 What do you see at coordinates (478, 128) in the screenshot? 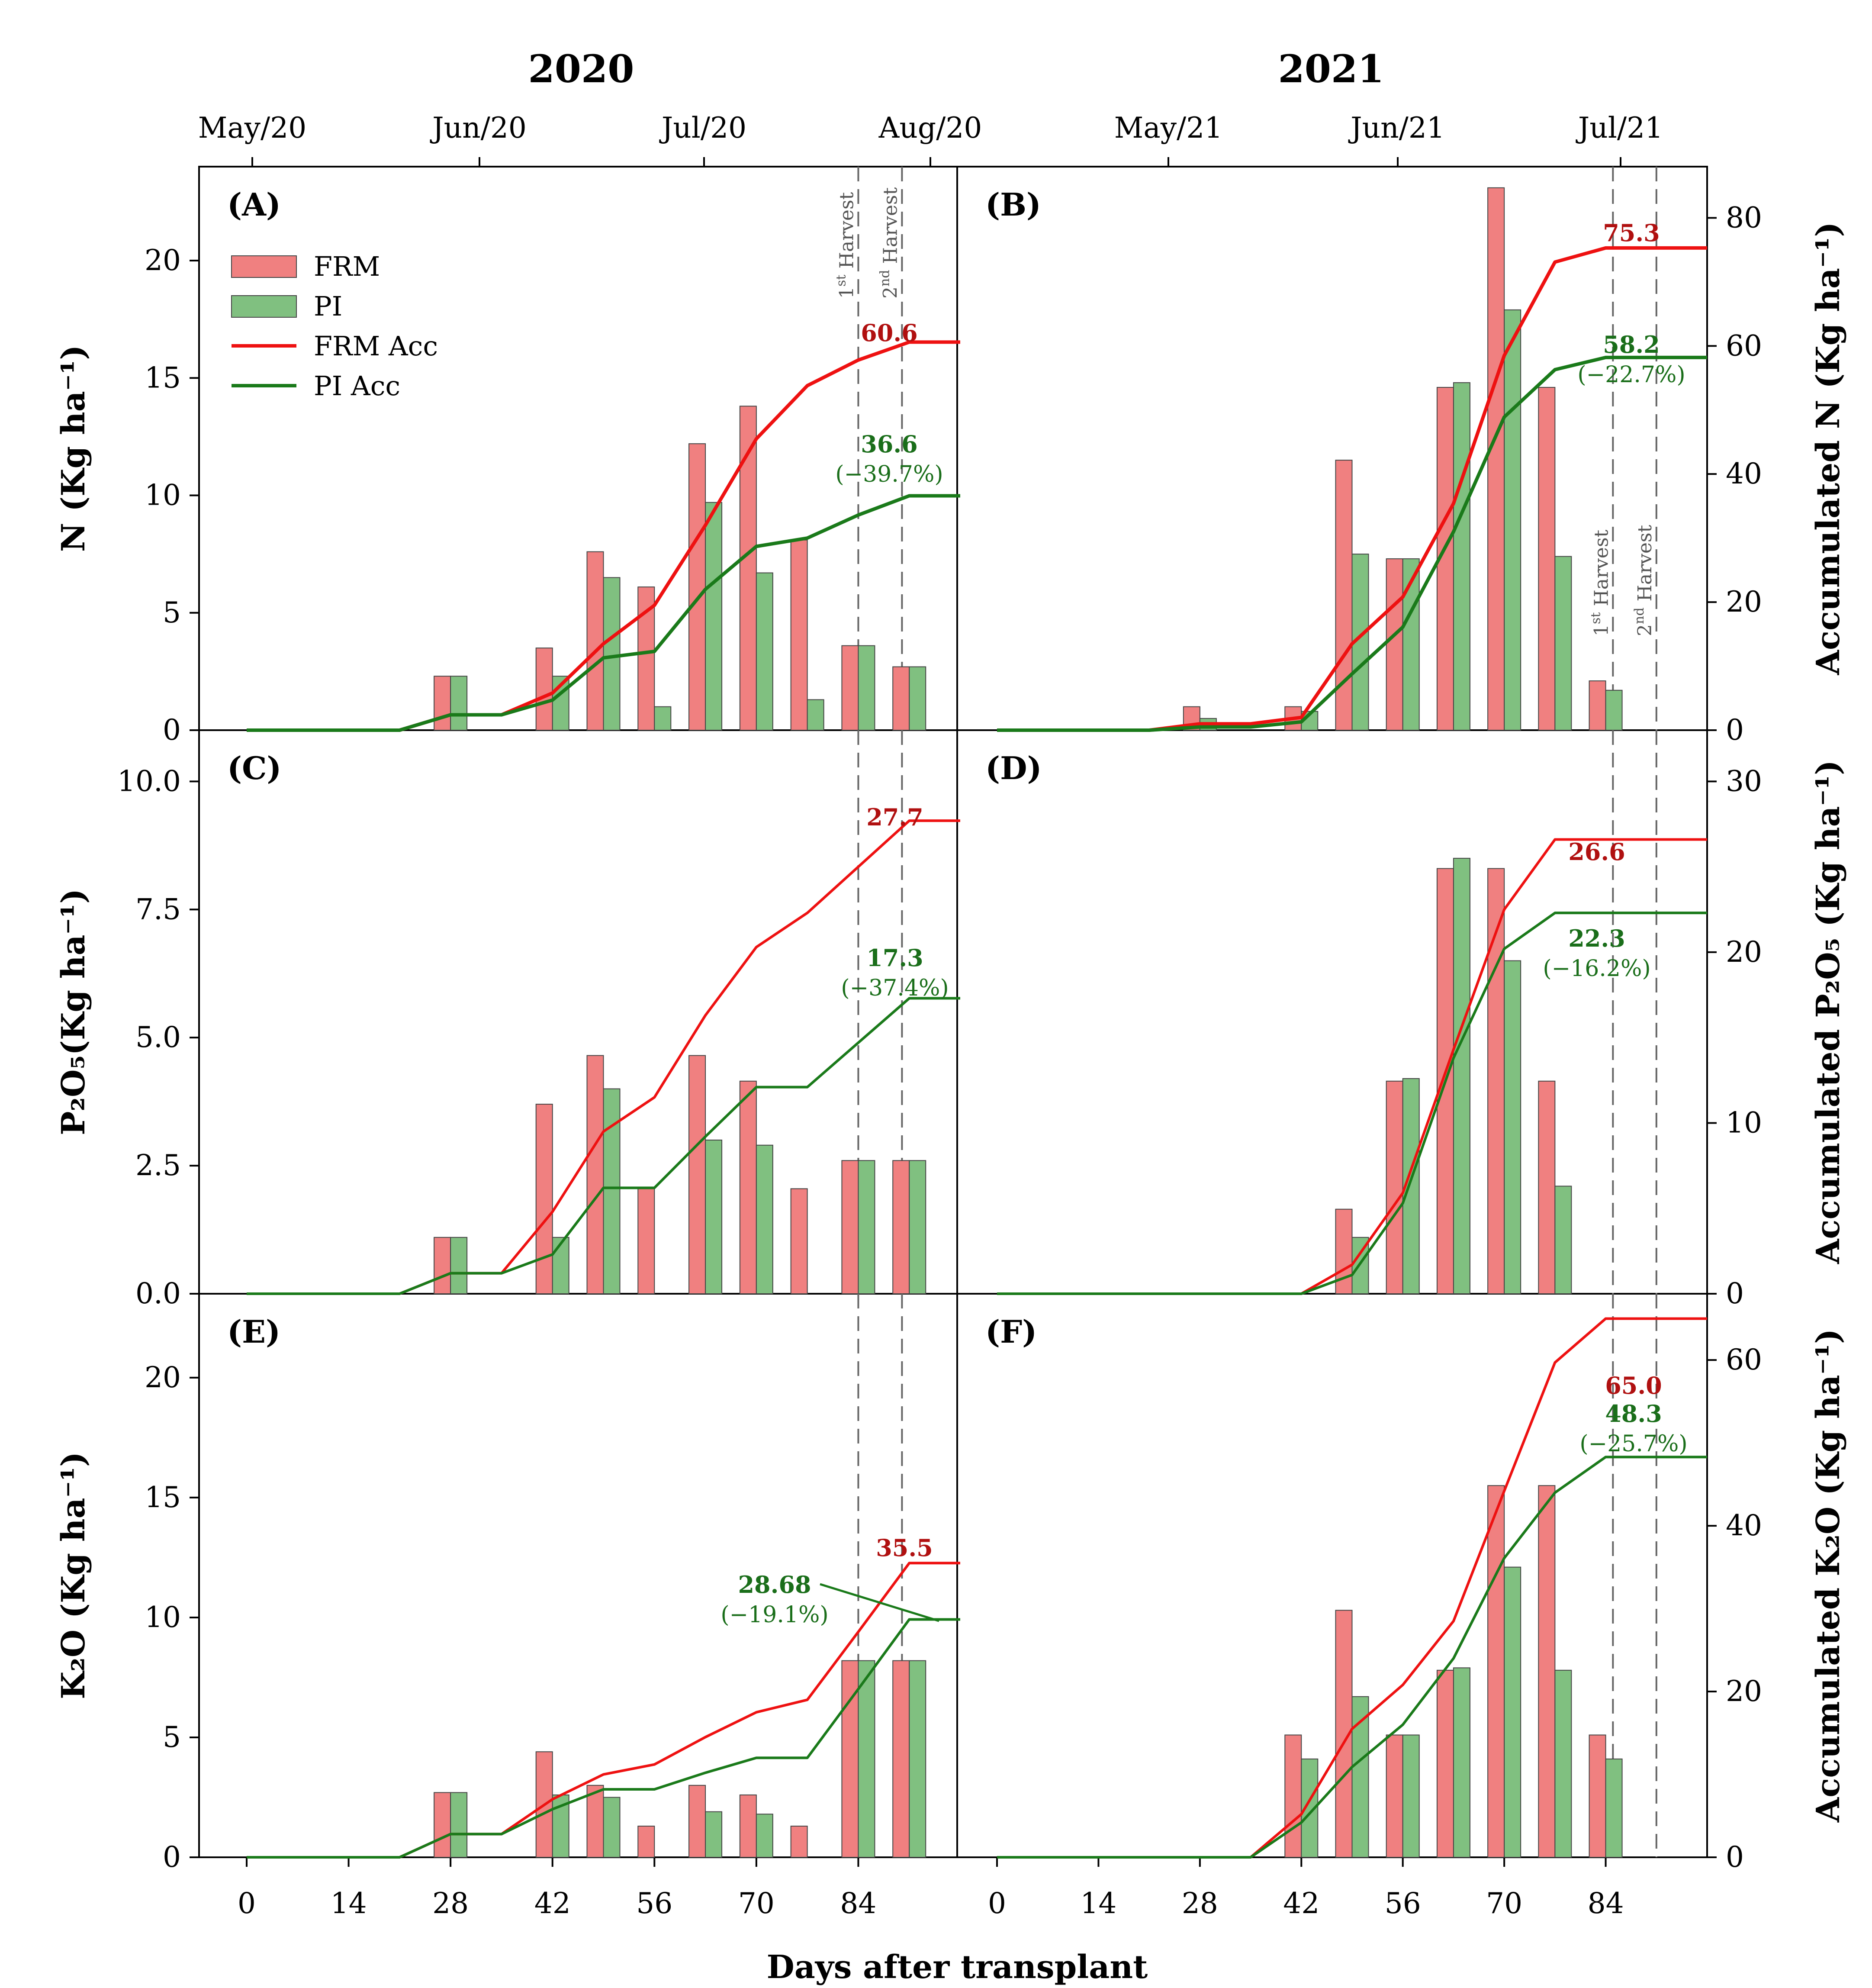
I see `top-axis-label: Jun/20` at bounding box center [478, 128].